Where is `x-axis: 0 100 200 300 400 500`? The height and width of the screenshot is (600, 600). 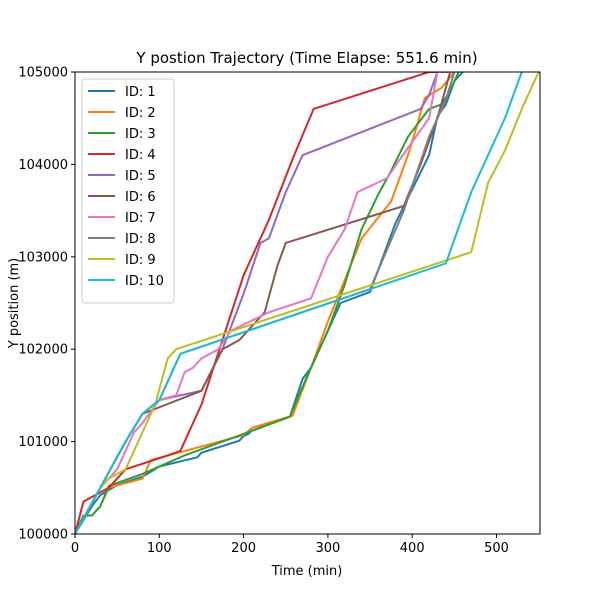
x-axis: 0 100 200 300 400 500 is located at coordinates (290, 545).